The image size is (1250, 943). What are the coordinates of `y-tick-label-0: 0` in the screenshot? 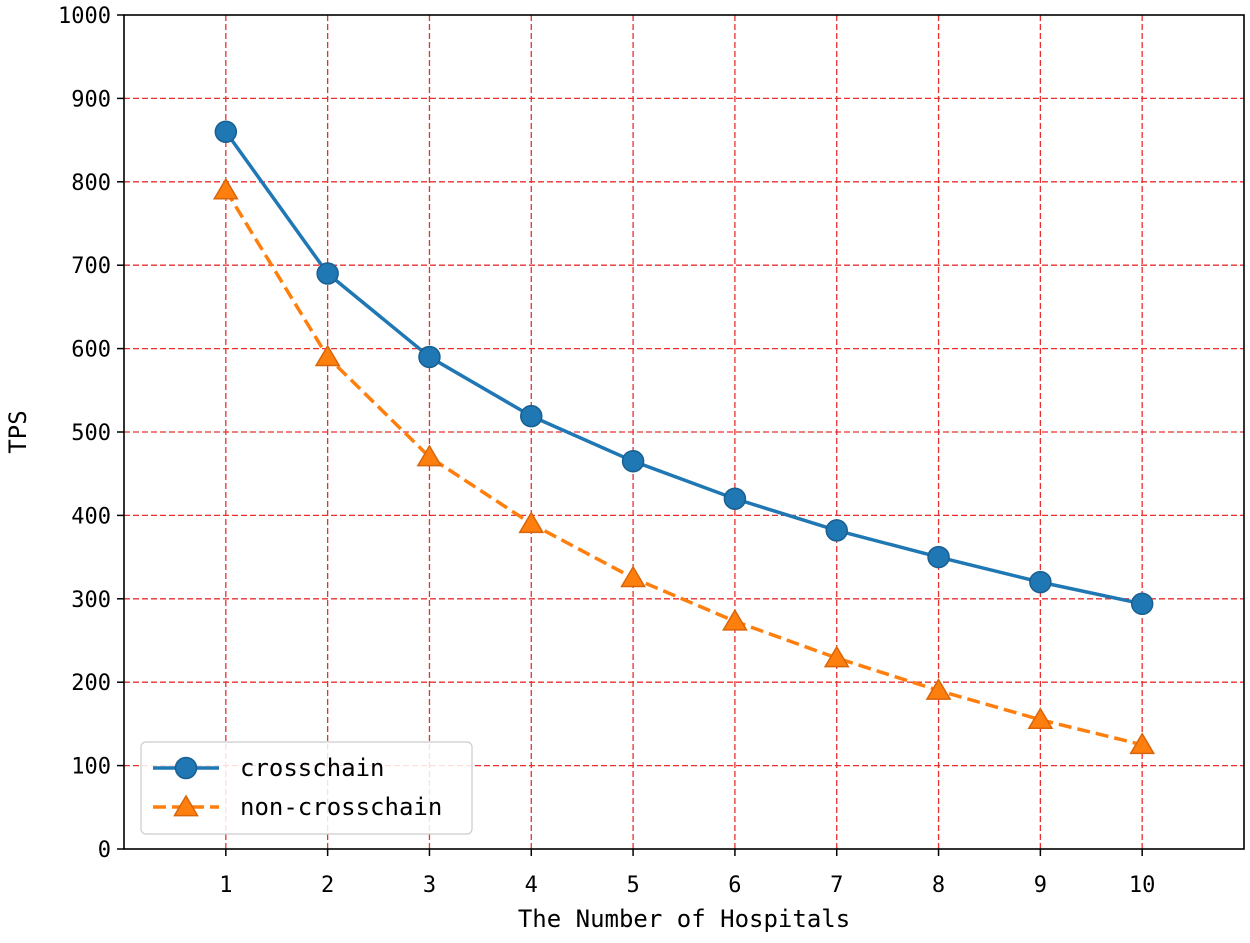 It's located at (104, 850).